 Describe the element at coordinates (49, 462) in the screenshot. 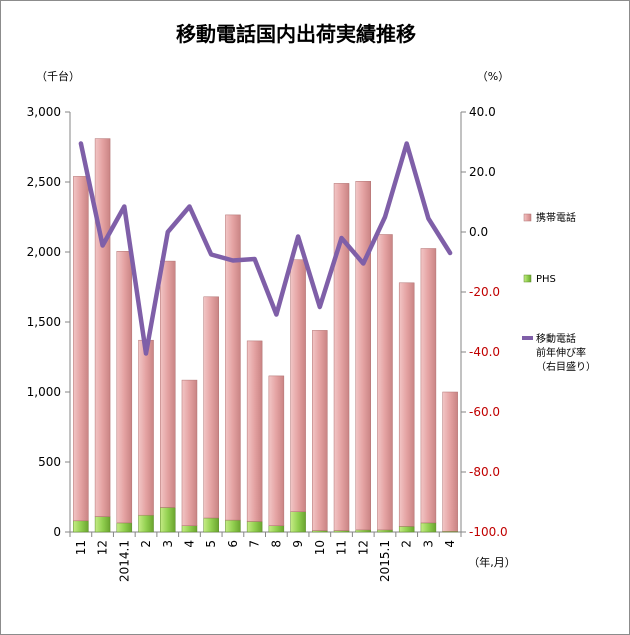

I see `left-tick-label: 500` at that location.